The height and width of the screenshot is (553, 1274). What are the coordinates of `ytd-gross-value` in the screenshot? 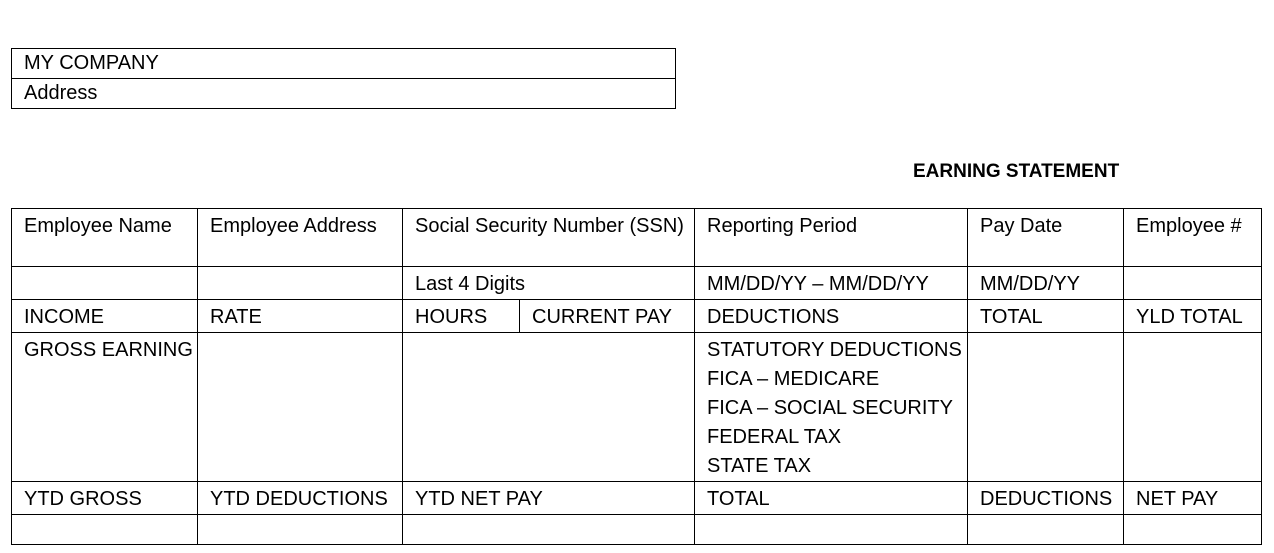 It's located at (104, 529).